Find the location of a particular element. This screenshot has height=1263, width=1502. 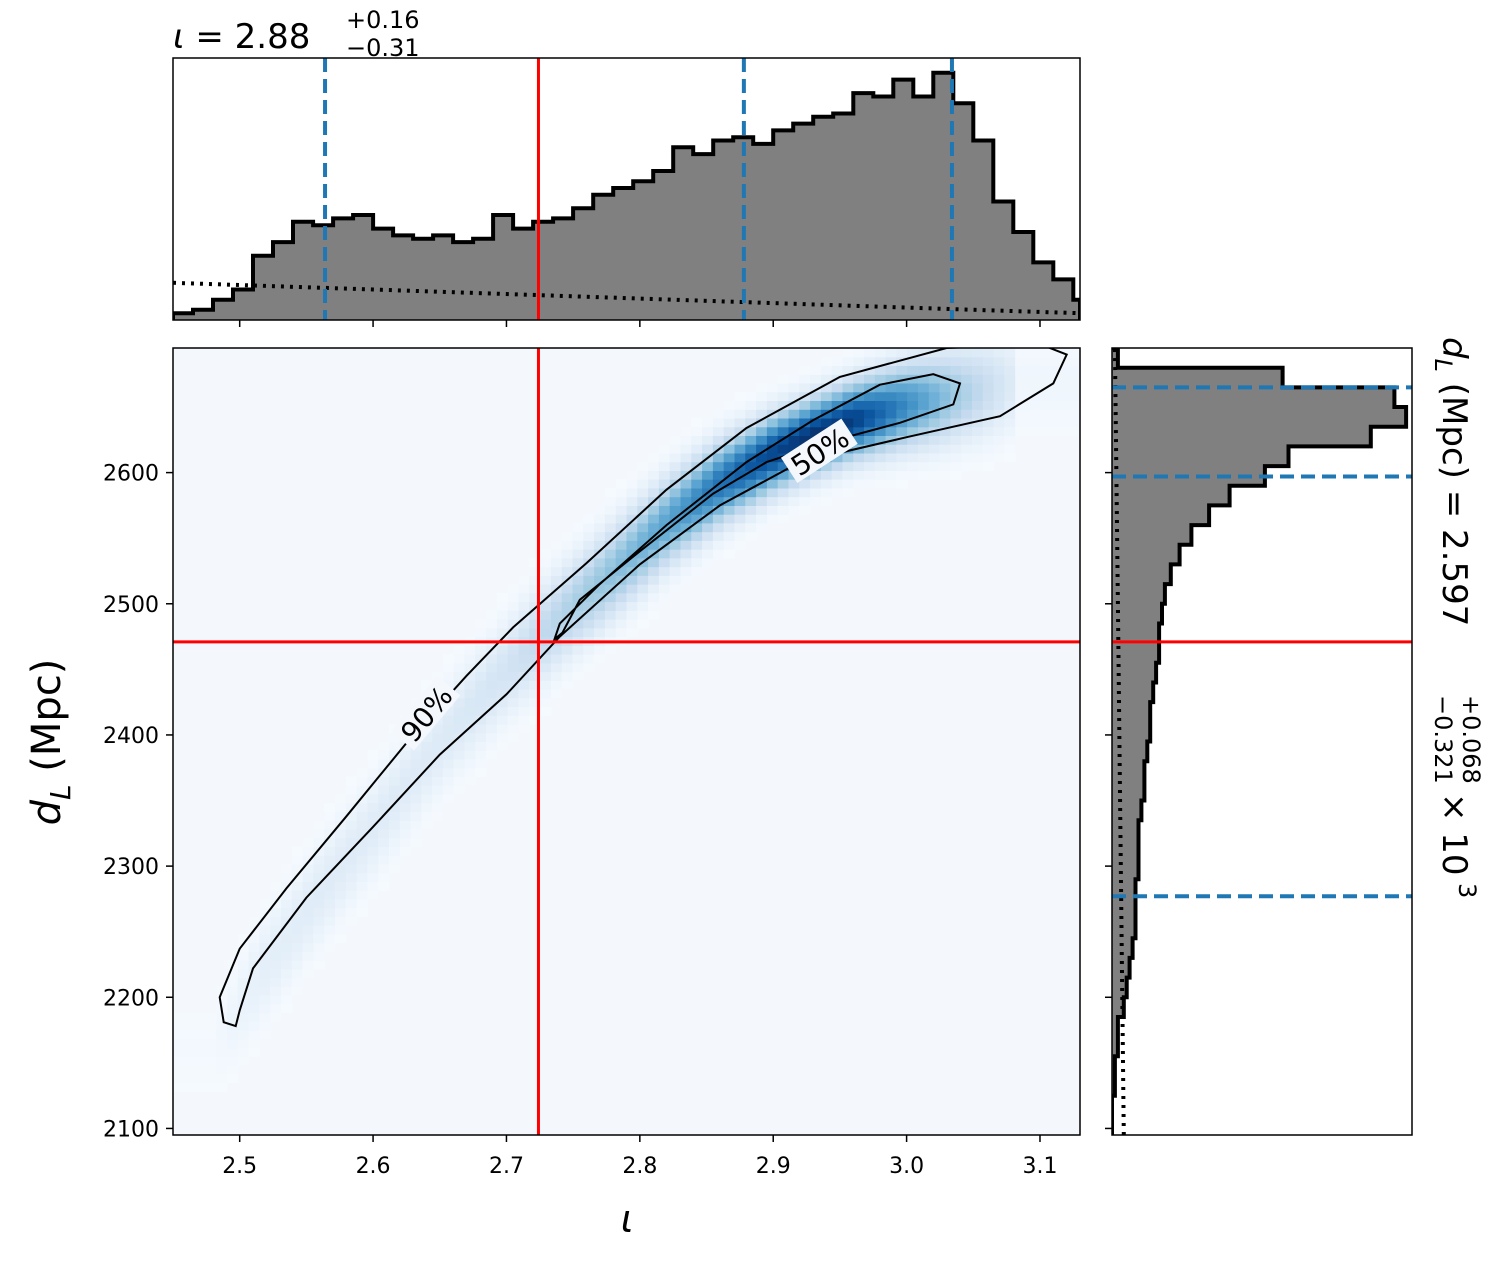

x-tick-label: 2.8 is located at coordinates (639, 1166).